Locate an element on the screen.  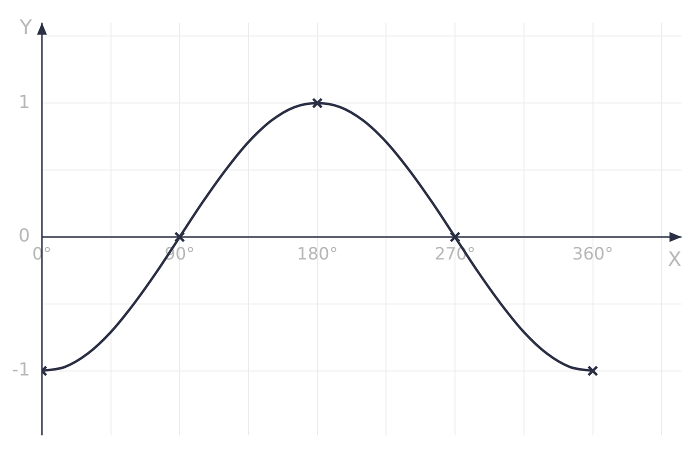
y-tick-label: 1 is located at coordinates (24, 102).